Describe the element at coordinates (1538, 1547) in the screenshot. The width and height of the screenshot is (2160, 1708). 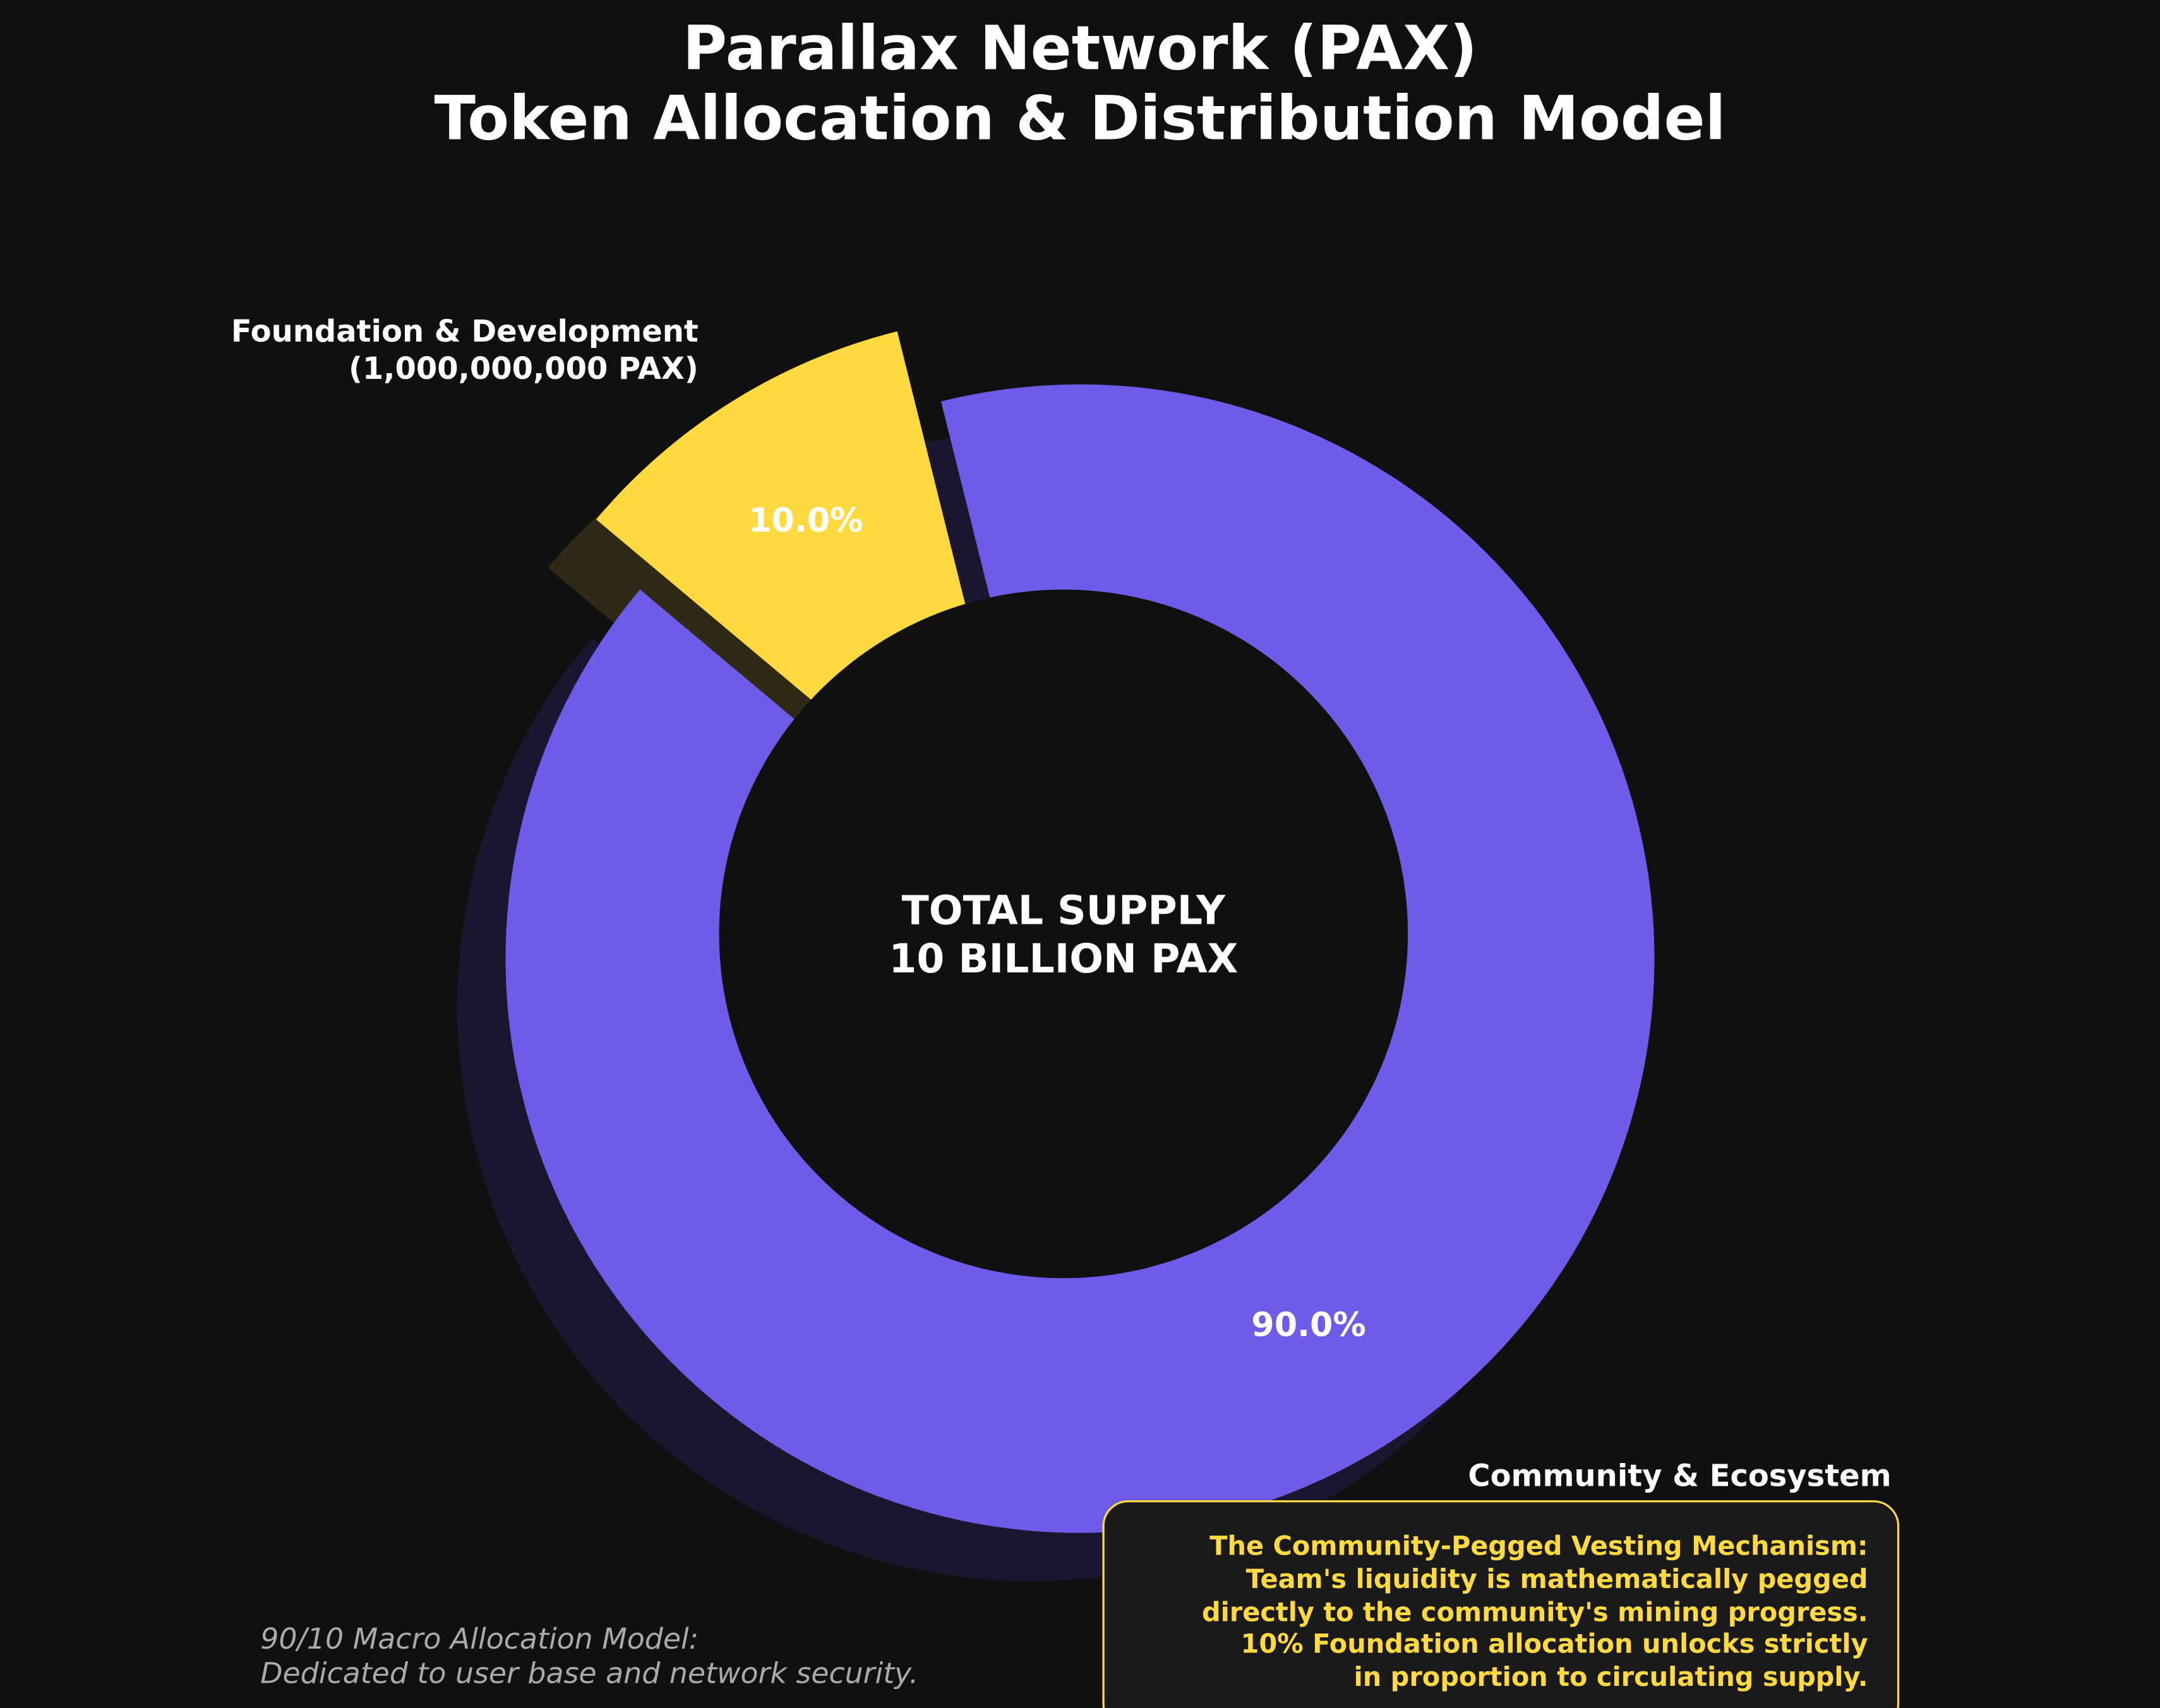
I see `annotation-line: The Community-Pegged Vesting Mechanism:` at that location.